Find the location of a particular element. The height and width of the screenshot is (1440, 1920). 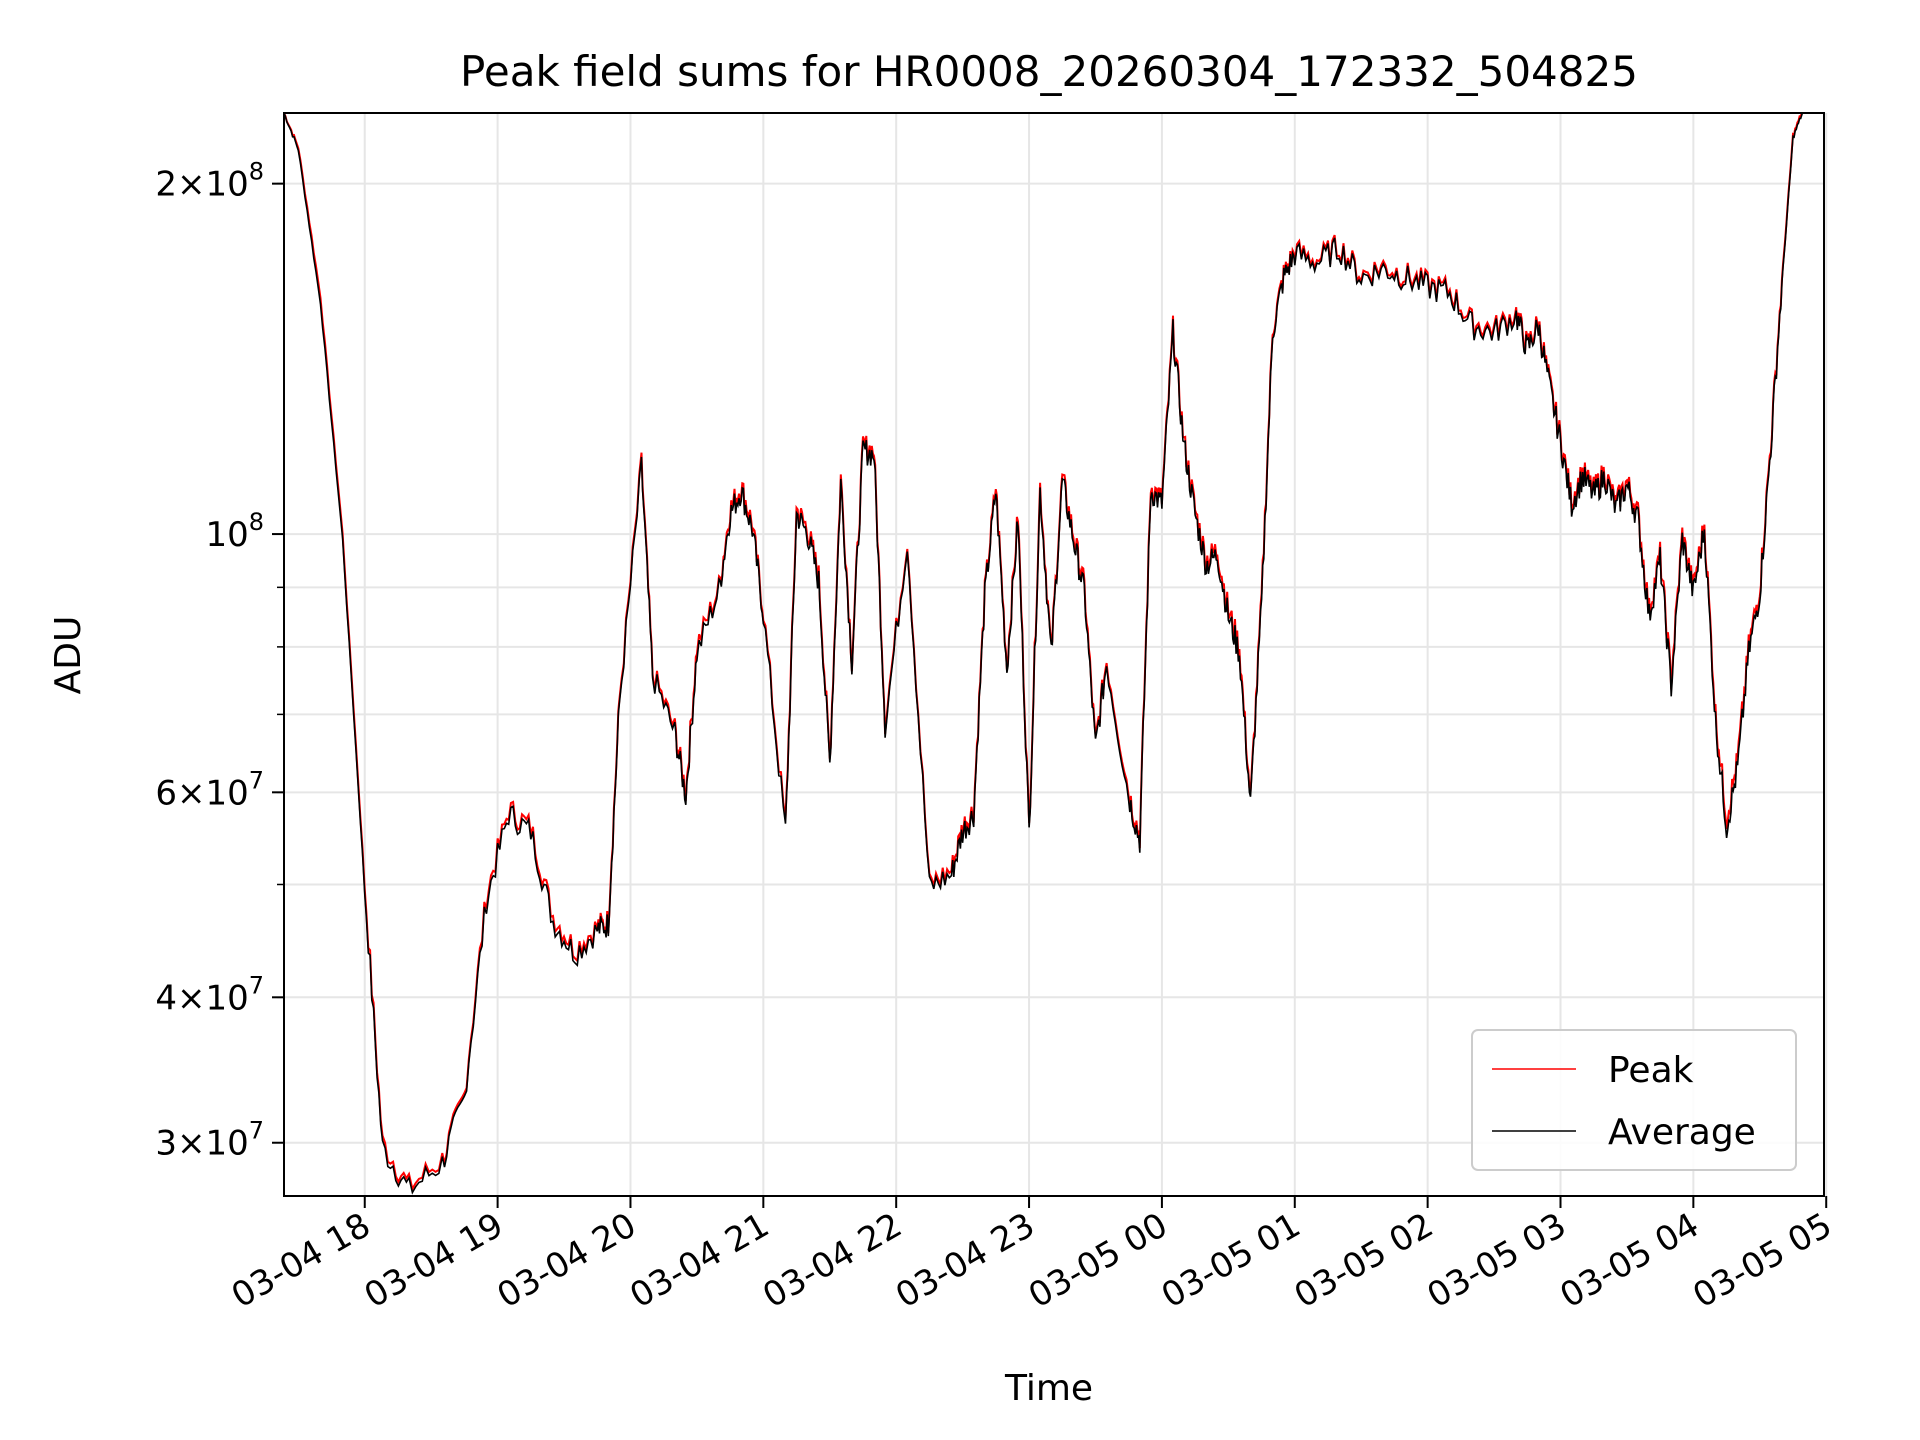

x-tick-label: 03-04 19 is located at coordinates (434, 1260).